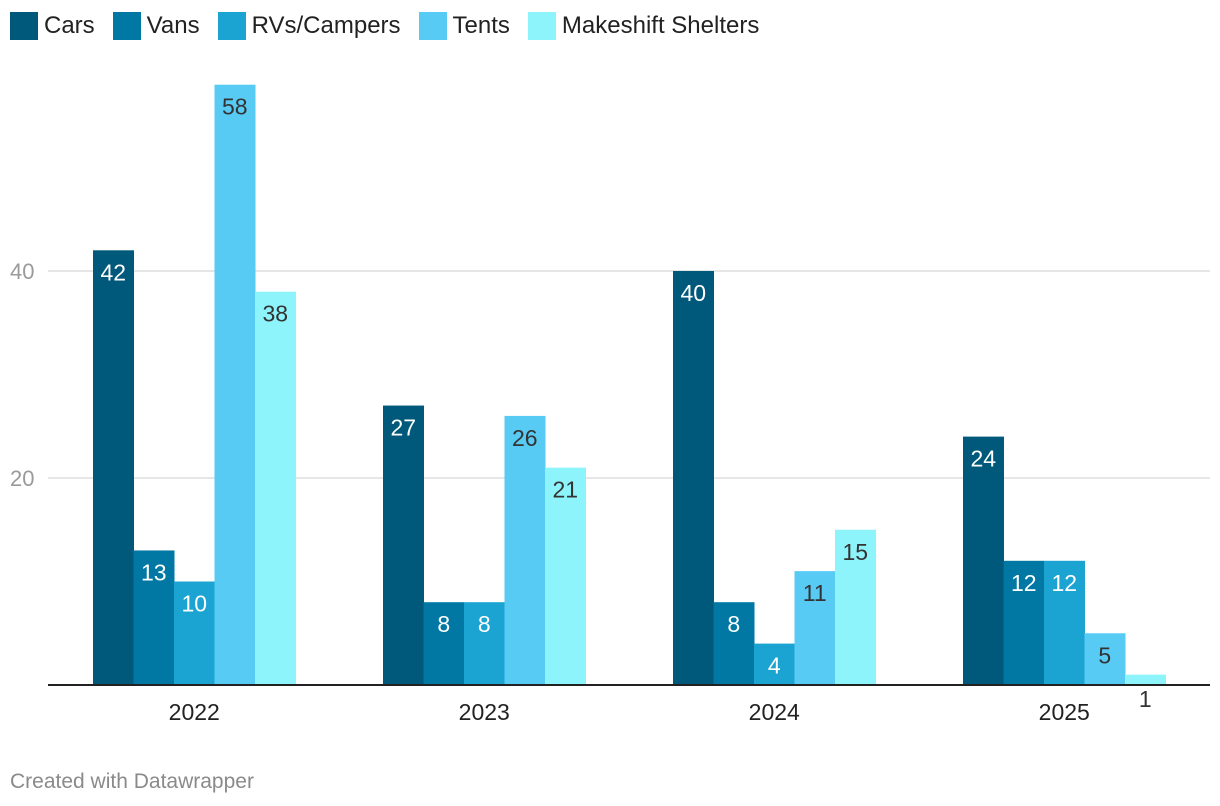  I want to click on x-tick-label: 2024, so click(774, 712).